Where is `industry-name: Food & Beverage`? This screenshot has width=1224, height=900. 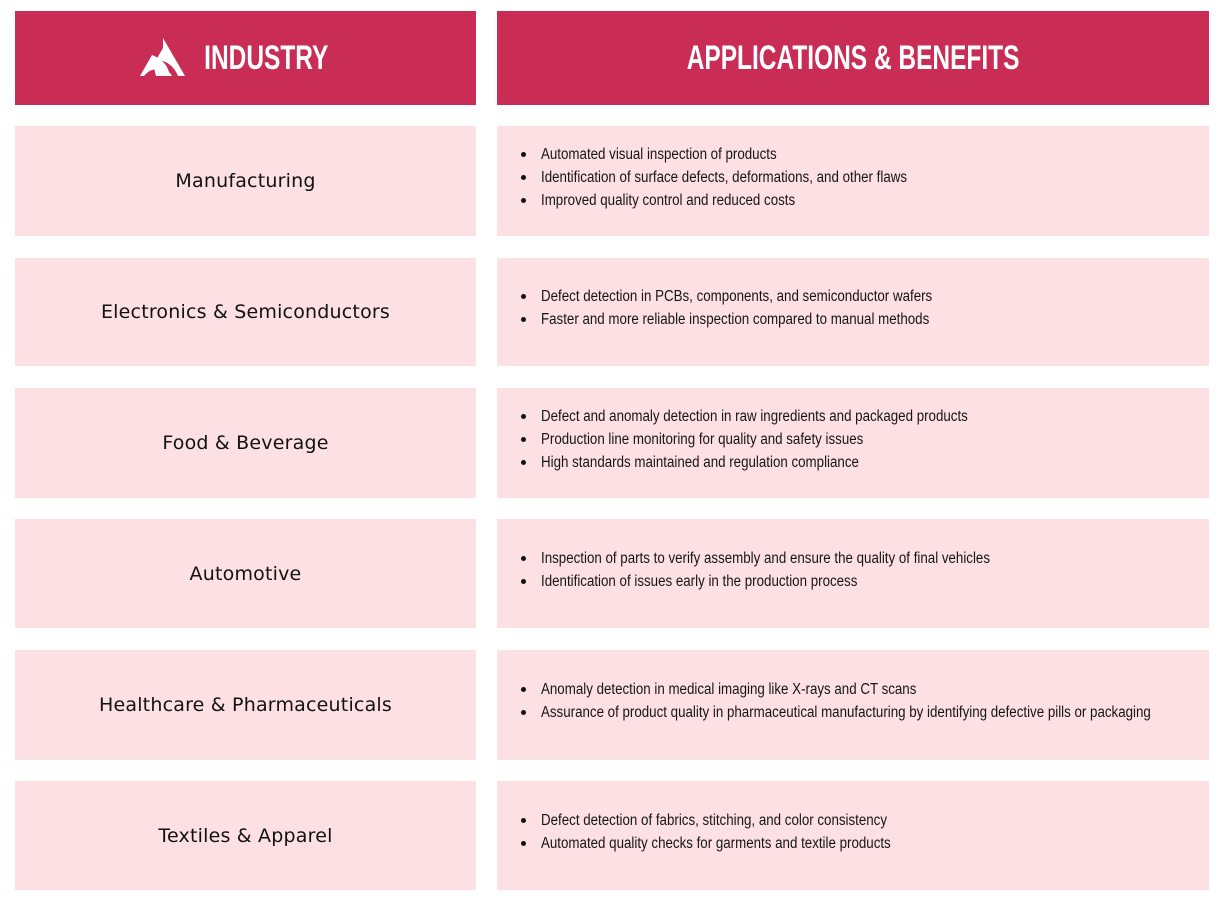 industry-name: Food & Beverage is located at coordinates (245, 443).